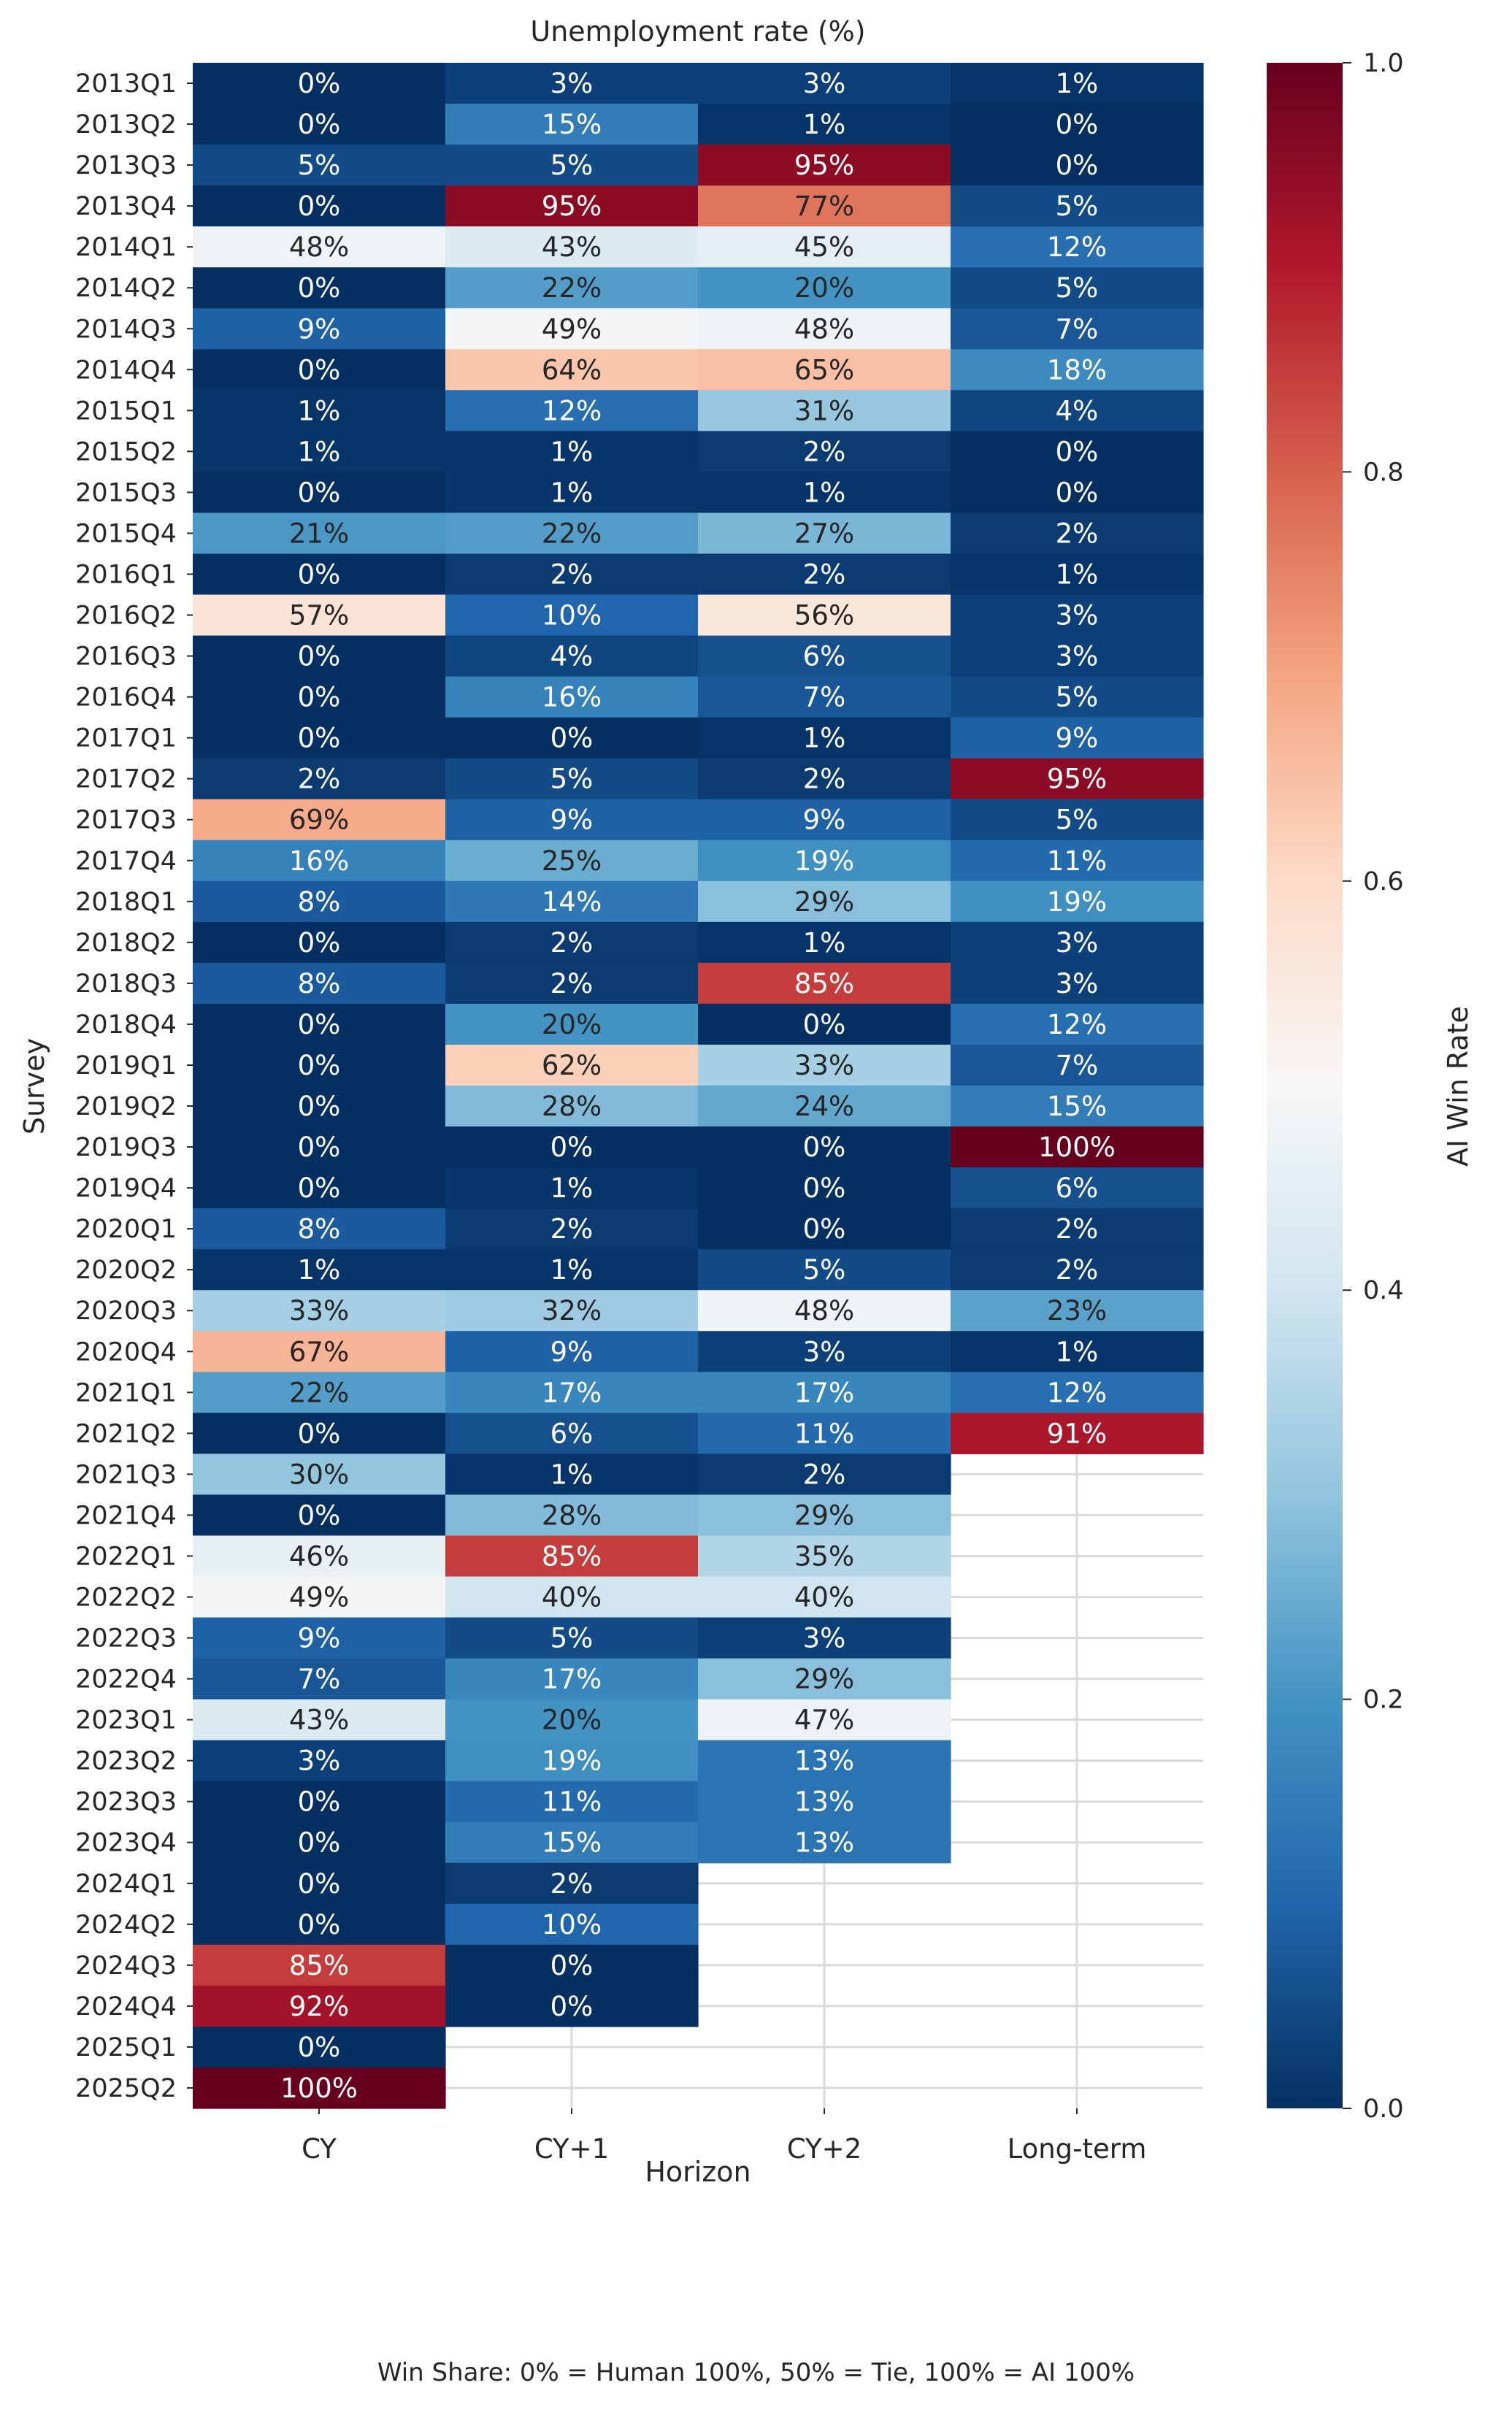 This screenshot has width=1512, height=2415. What do you see at coordinates (126, 411) in the screenshot?
I see `y-tick-label: 2015Q1` at bounding box center [126, 411].